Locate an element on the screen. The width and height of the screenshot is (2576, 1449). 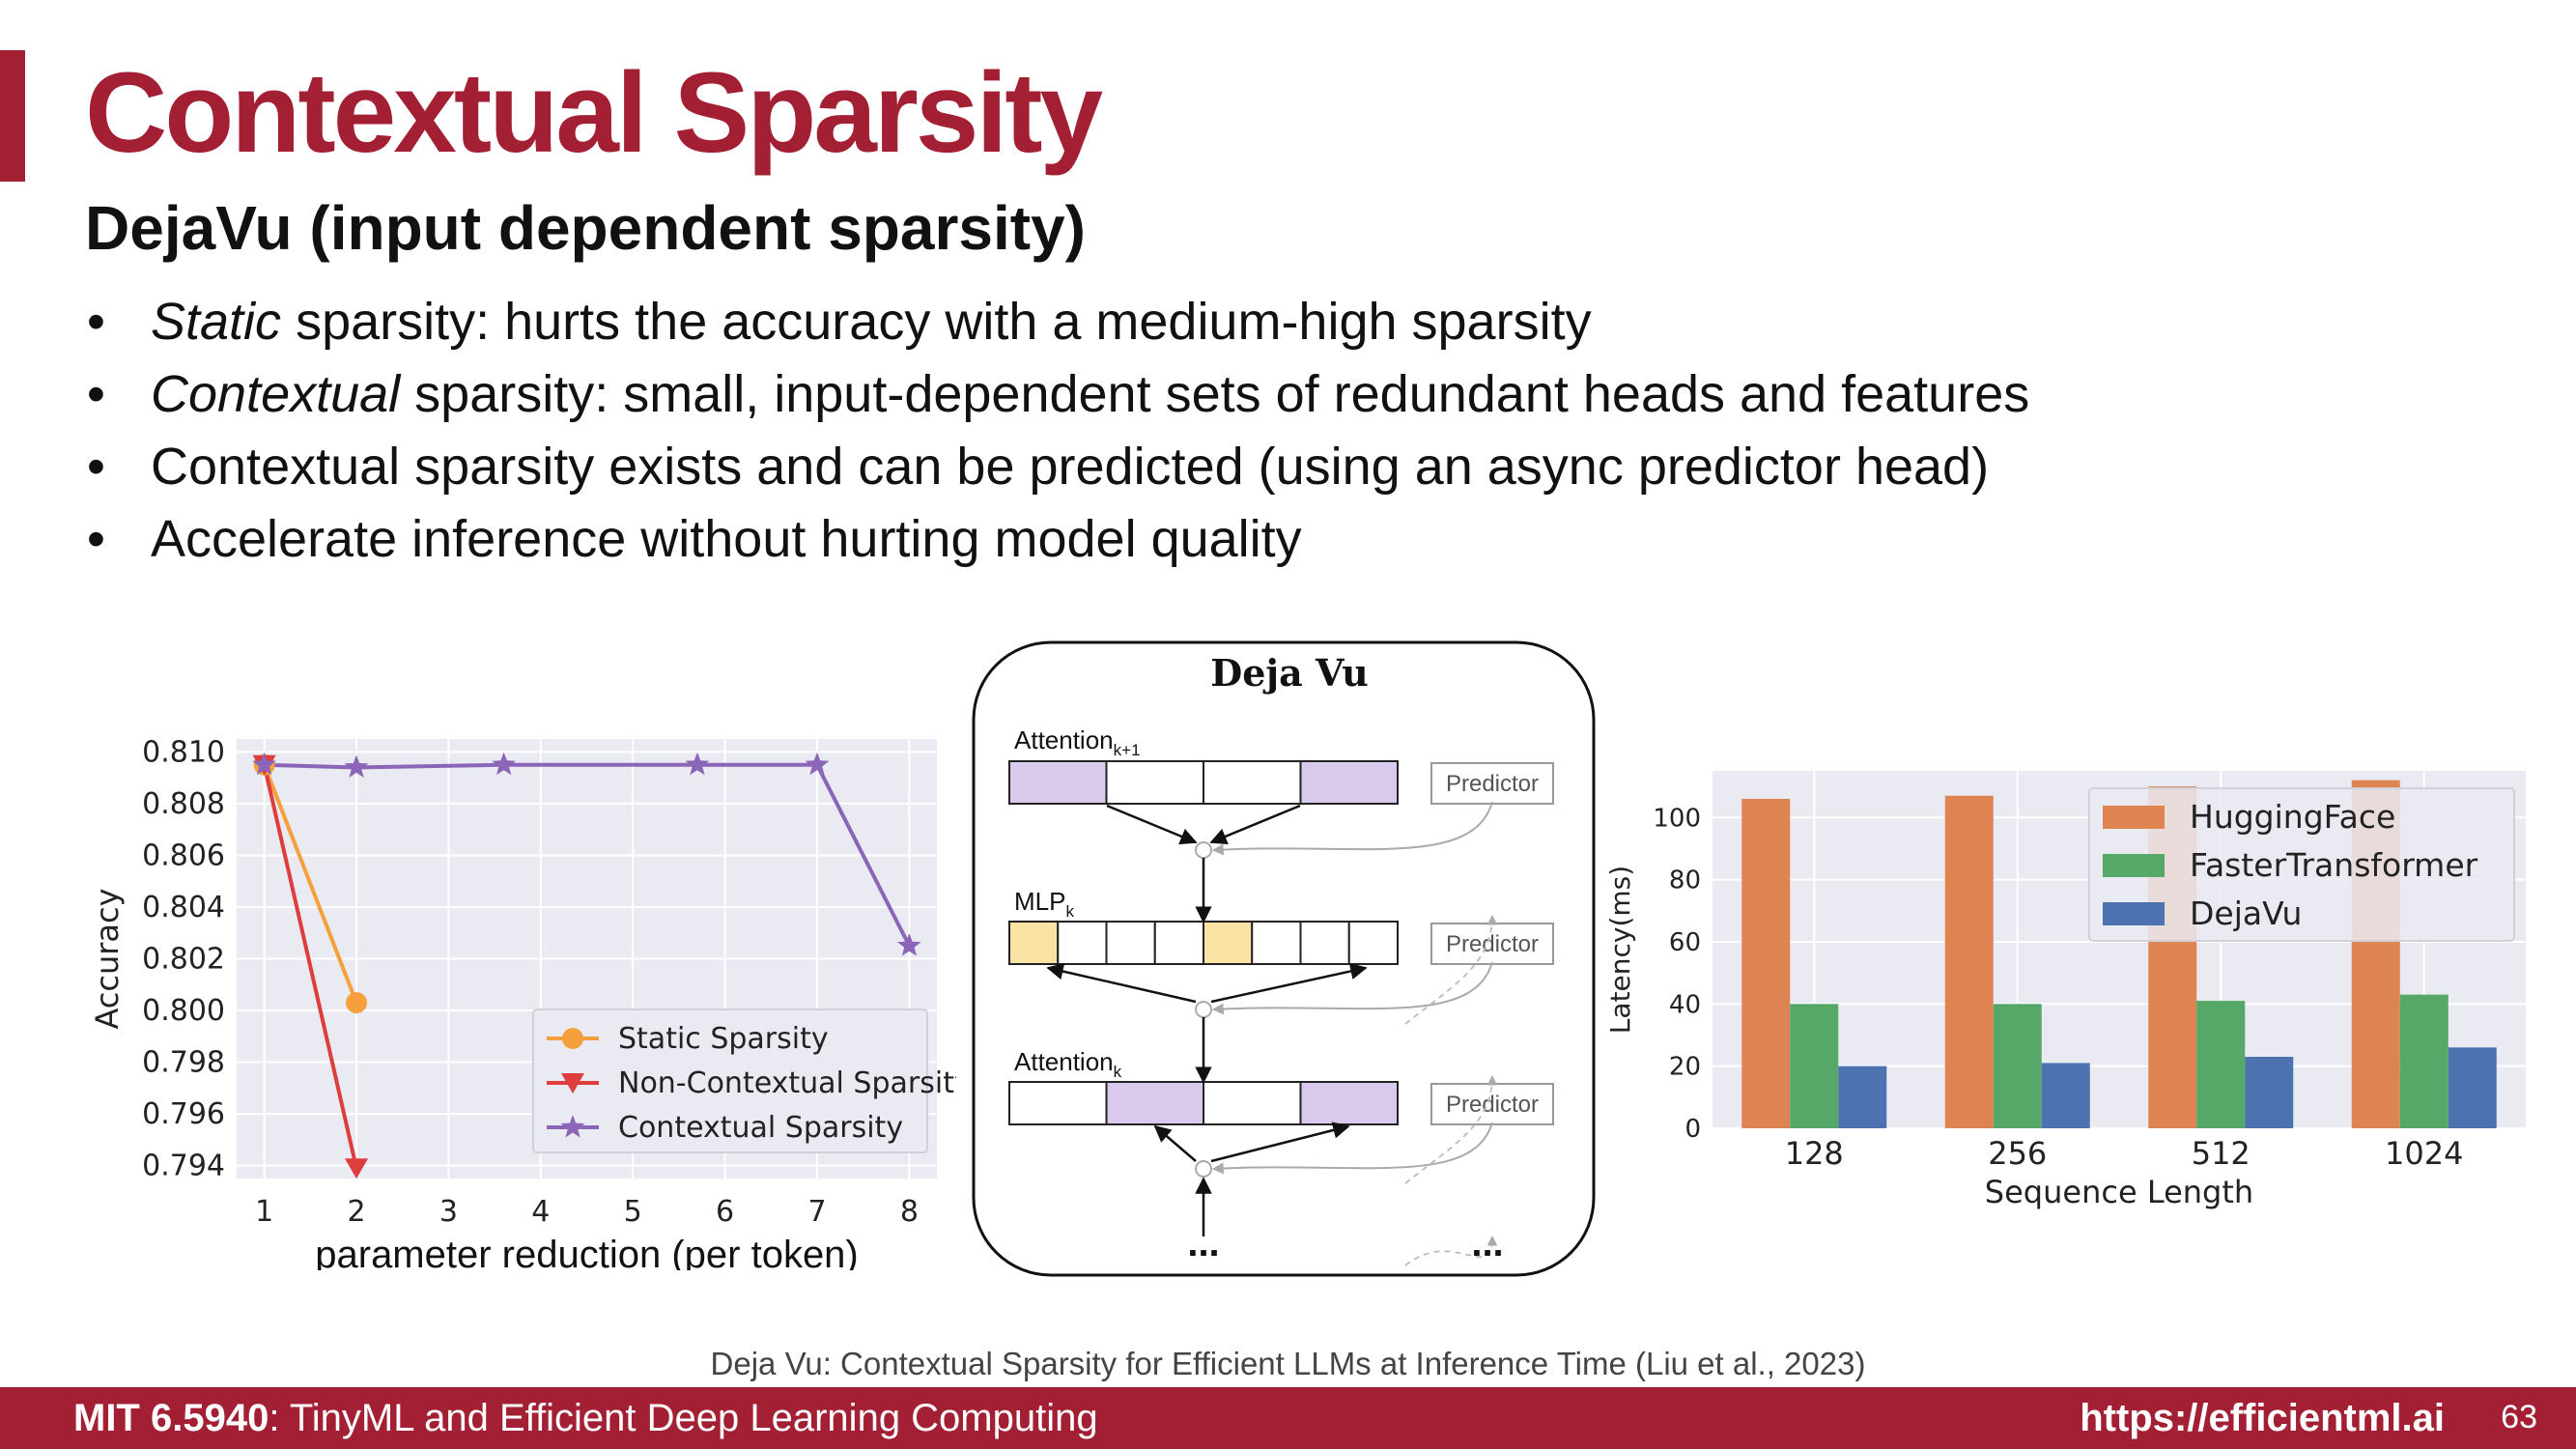
layer-label: Attentionk is located at coordinates (1068, 1064).